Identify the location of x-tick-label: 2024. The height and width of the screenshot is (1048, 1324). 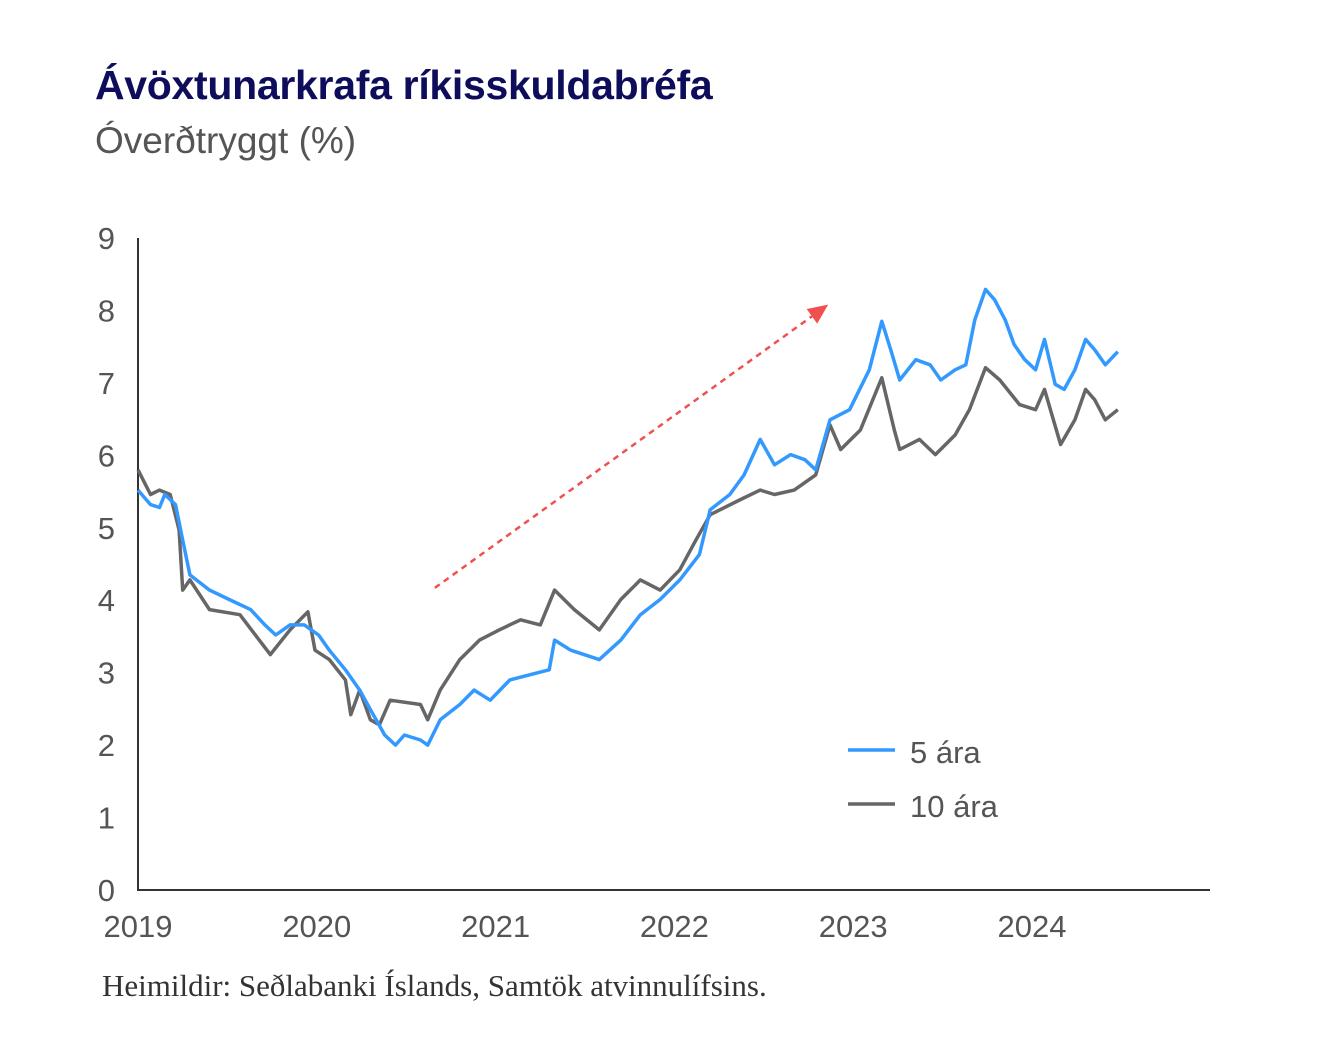
(1032, 926).